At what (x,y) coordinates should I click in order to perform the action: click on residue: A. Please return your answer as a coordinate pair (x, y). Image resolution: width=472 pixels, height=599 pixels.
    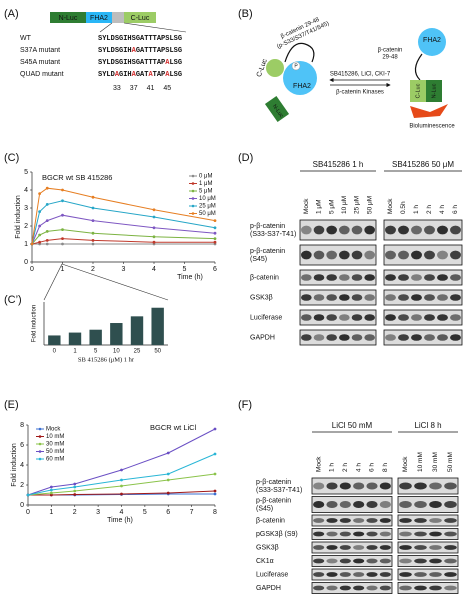
    Looking at the image, I should click on (117, 75).